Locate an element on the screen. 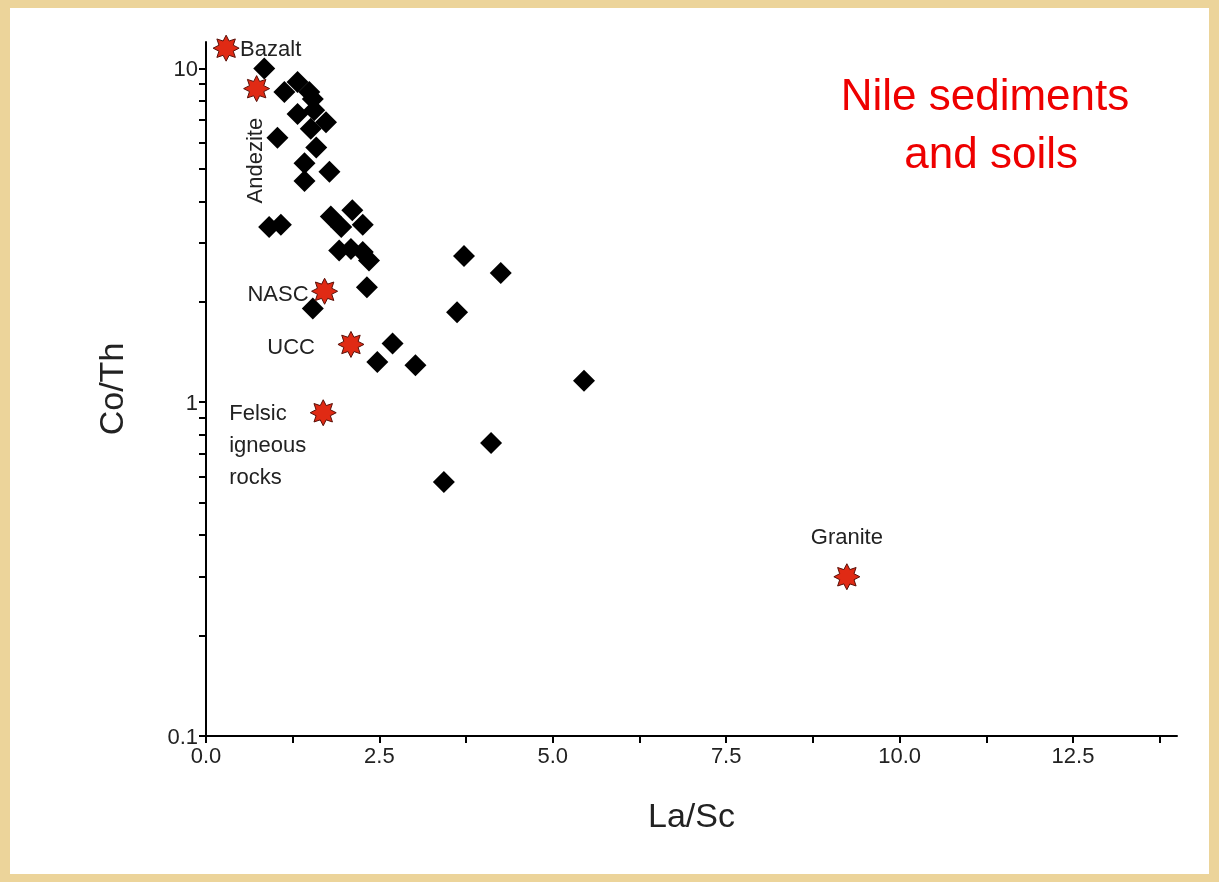 This screenshot has height=882, width=1219. x-tick-label: 5.0 is located at coordinates (553, 755).